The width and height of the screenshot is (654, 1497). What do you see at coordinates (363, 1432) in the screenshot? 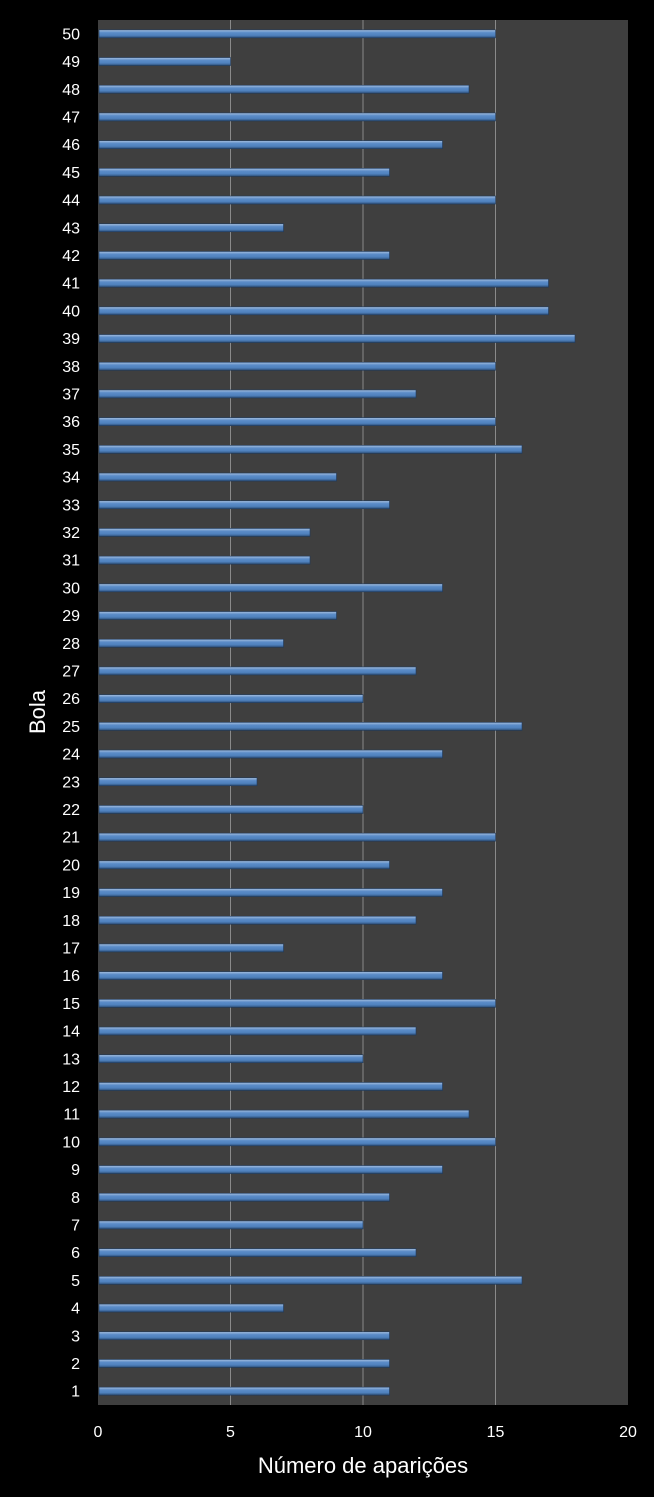
I see `x-tick-label: 10` at bounding box center [363, 1432].